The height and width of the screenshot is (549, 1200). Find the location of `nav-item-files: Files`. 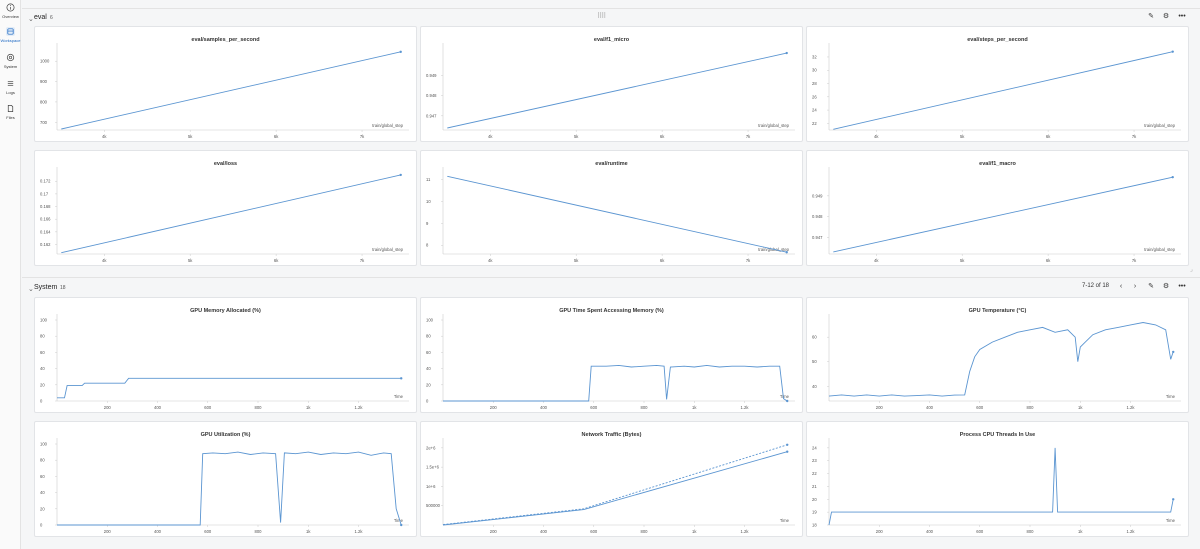

nav-item-files: Files is located at coordinates (10, 112).